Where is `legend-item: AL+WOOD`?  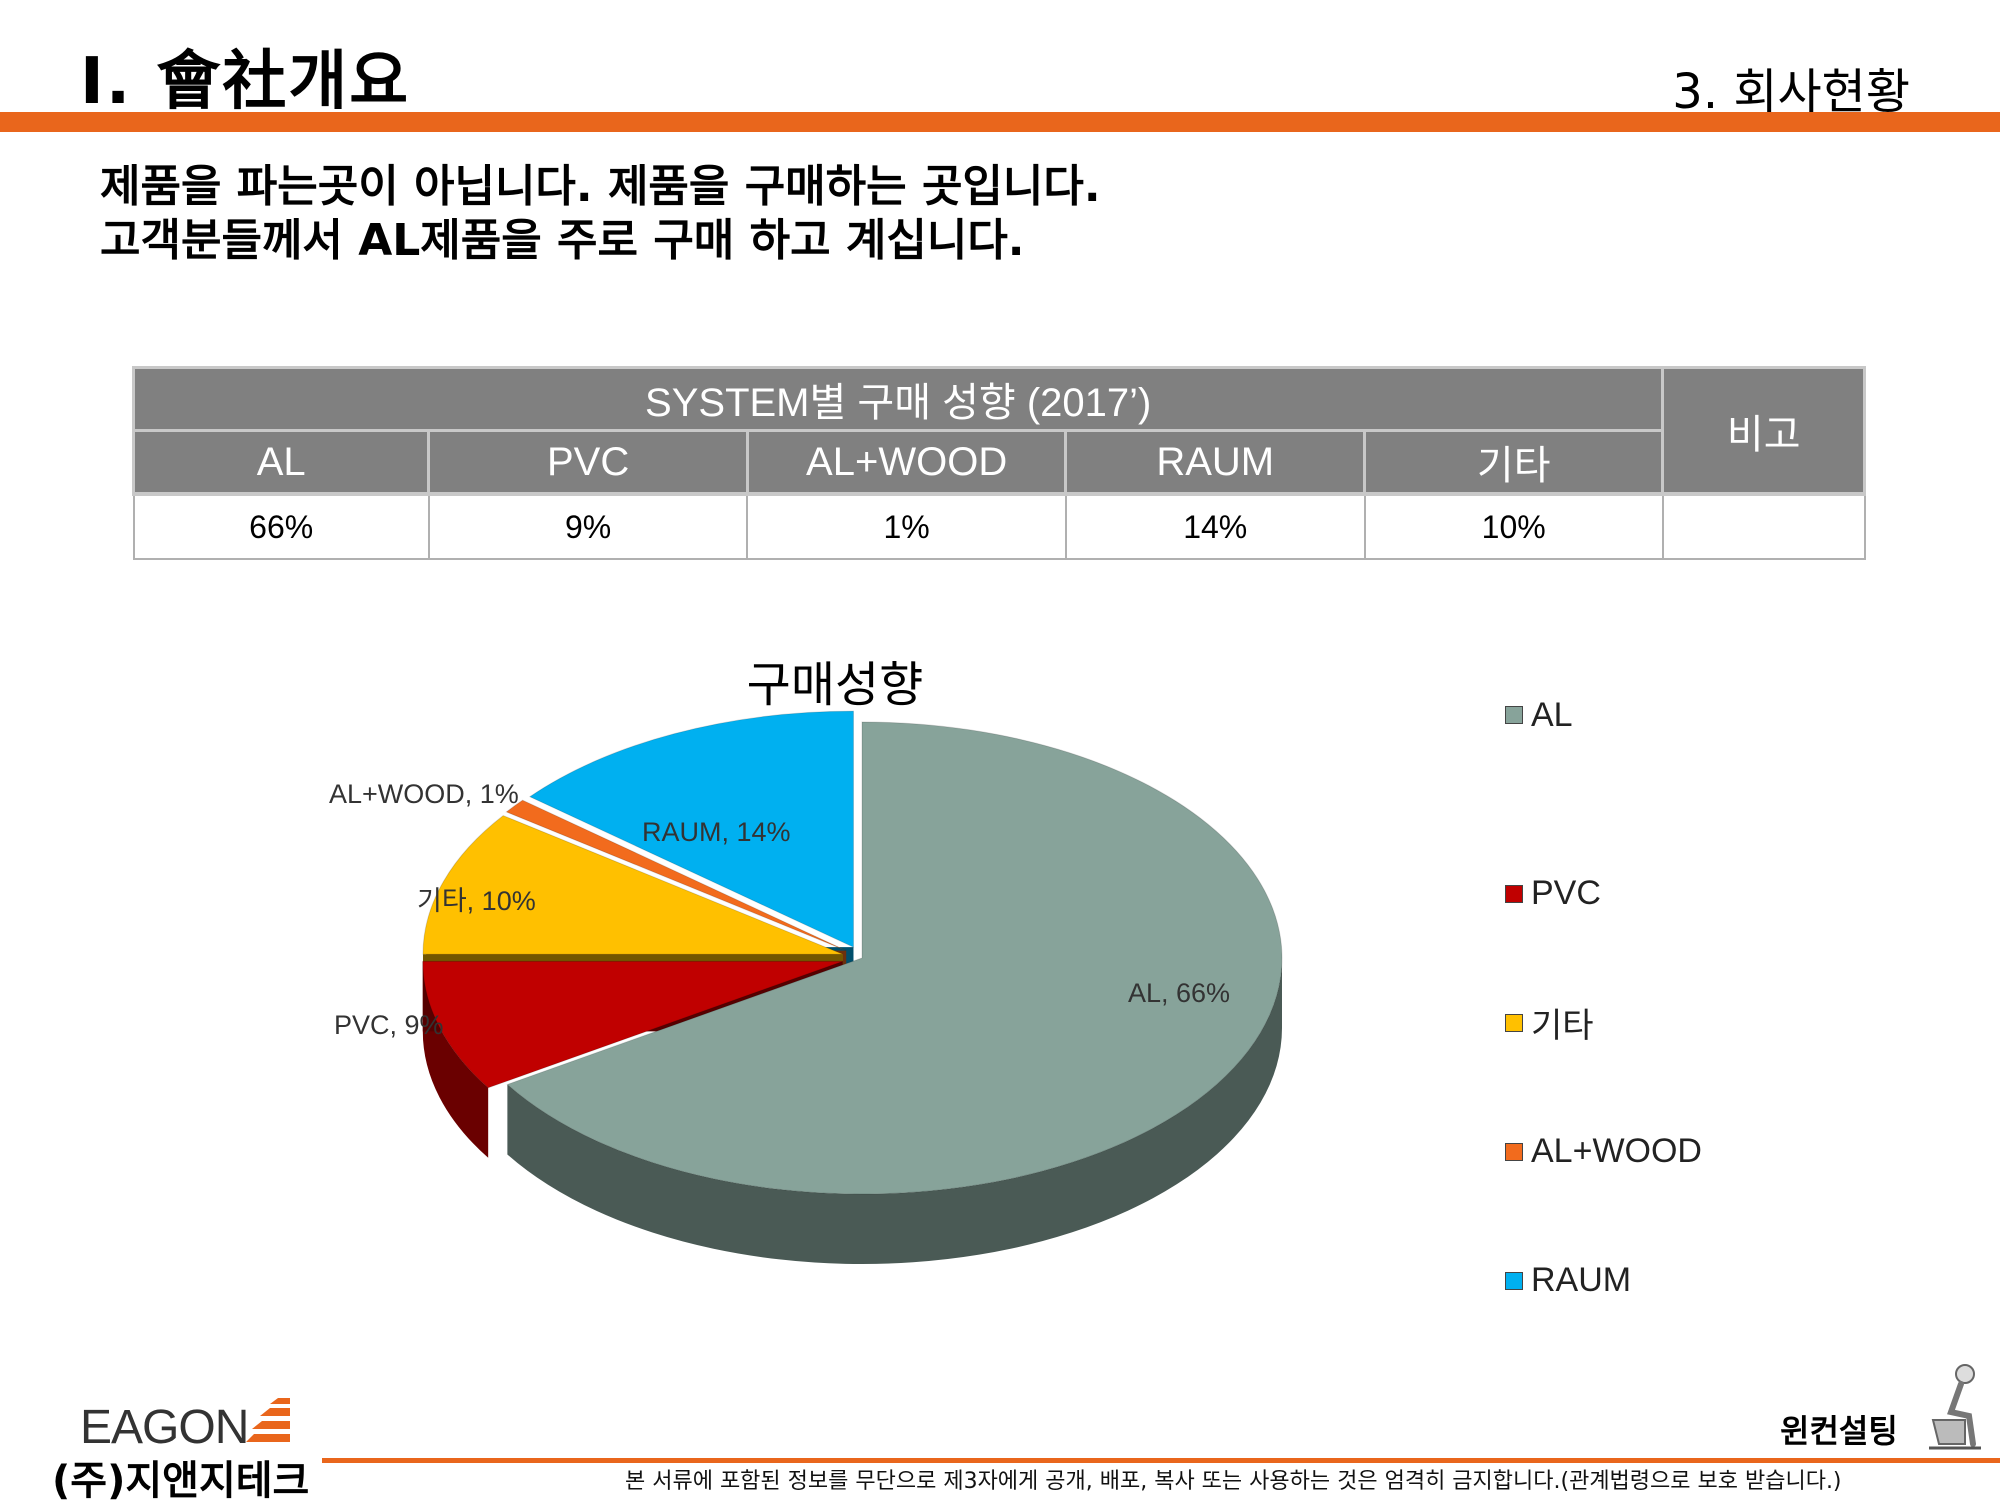 legend-item: AL+WOOD is located at coordinates (1603, 1151).